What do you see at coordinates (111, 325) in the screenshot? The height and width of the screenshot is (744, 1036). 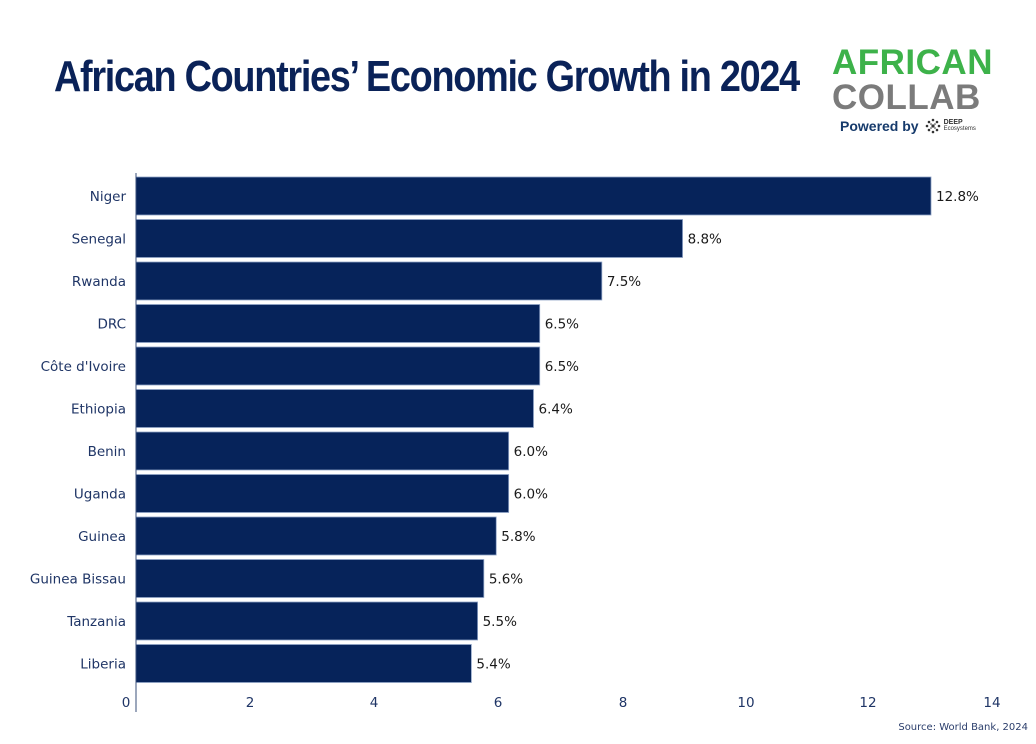 I see `category-label: DRC` at bounding box center [111, 325].